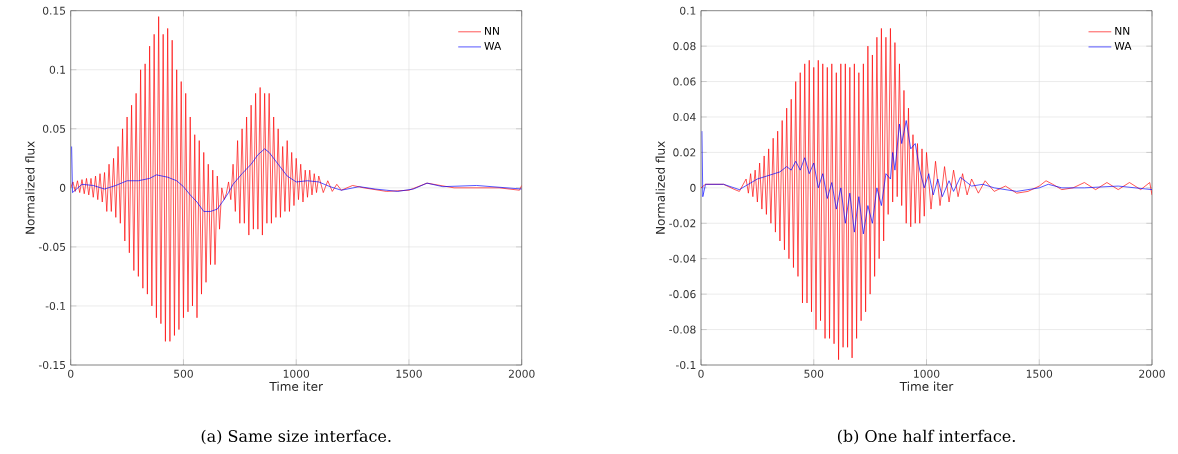 The width and height of the screenshot is (1178, 454). What do you see at coordinates (684, 117) in the screenshot?
I see `y-tick-label: 0.04` at bounding box center [684, 117].